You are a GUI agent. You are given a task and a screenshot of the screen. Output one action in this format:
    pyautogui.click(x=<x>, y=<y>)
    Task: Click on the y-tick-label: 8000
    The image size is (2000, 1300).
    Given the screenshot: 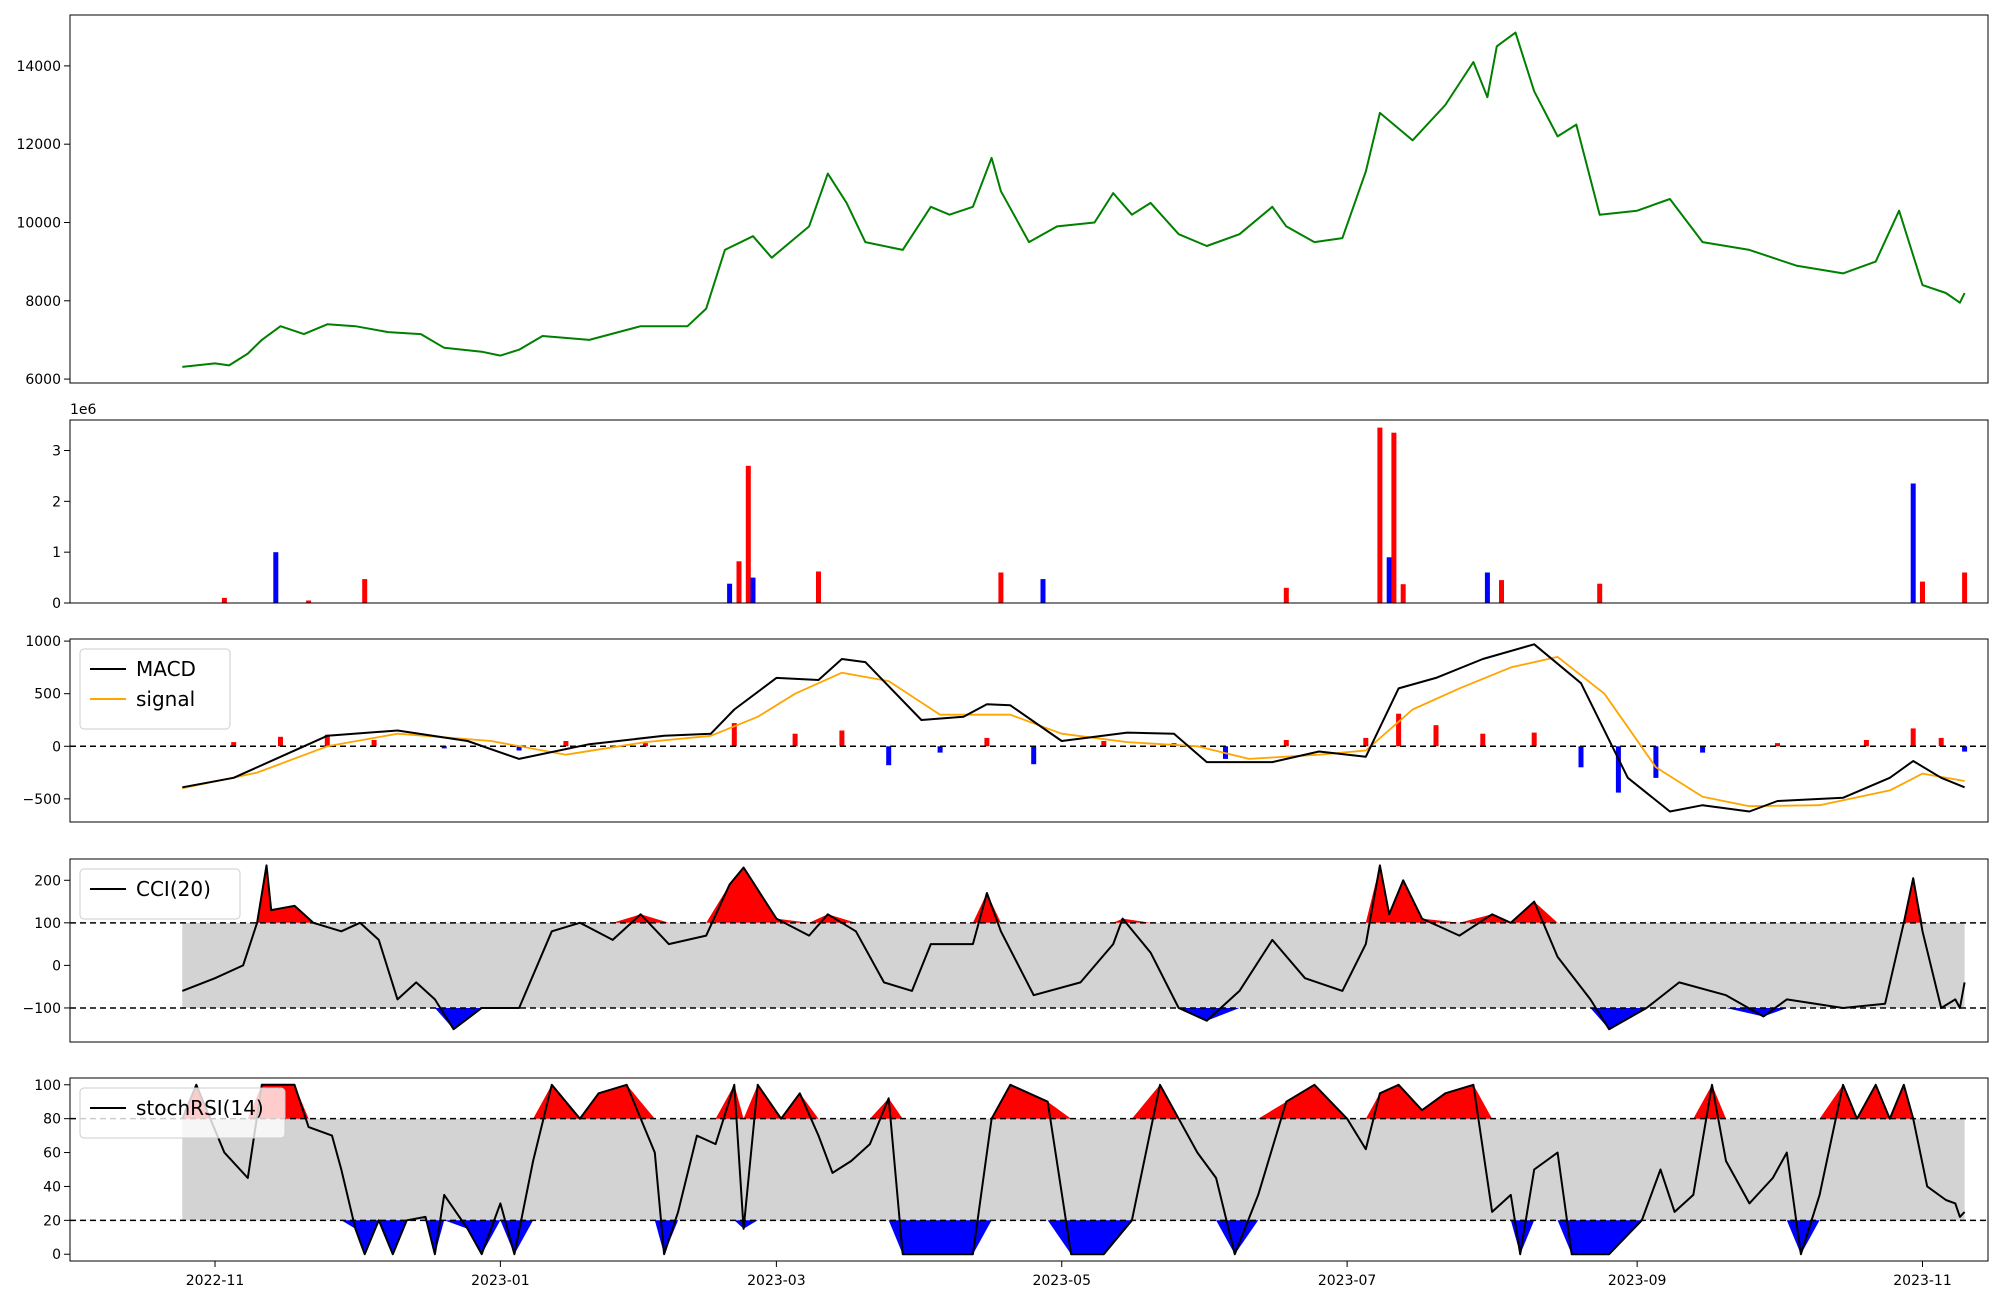 What is the action you would take?
    pyautogui.click(x=43, y=302)
    